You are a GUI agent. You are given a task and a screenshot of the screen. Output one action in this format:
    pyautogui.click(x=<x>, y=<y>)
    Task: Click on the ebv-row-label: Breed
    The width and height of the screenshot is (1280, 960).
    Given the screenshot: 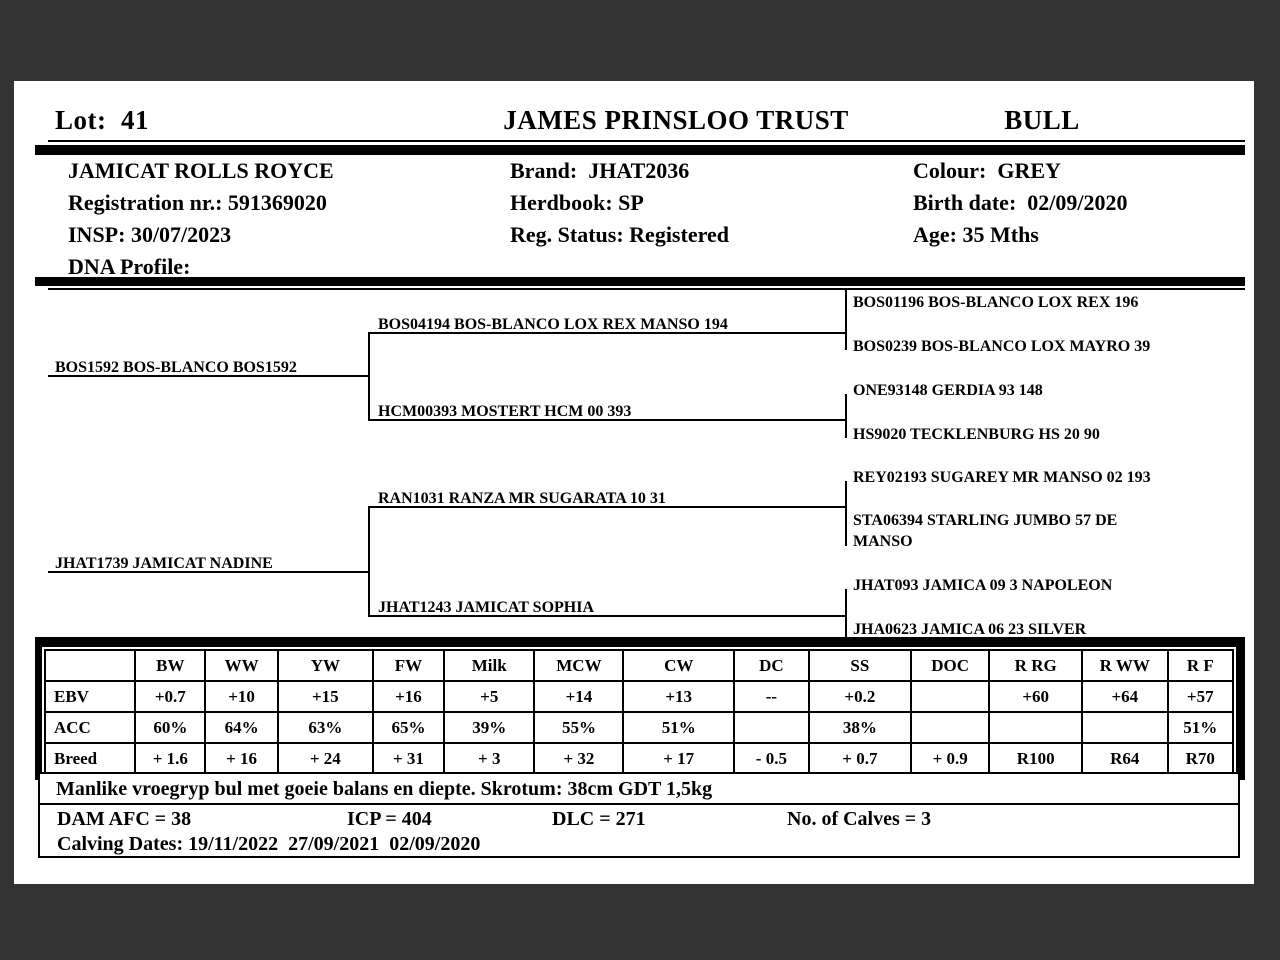 What is the action you would take?
    pyautogui.click(x=90, y=758)
    